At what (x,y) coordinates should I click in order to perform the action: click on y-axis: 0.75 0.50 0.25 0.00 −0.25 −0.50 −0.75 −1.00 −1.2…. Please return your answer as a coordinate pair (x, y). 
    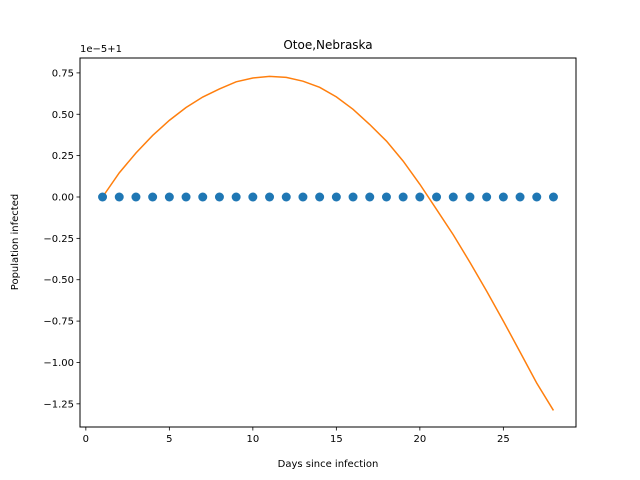
    Looking at the image, I should click on (61, 239).